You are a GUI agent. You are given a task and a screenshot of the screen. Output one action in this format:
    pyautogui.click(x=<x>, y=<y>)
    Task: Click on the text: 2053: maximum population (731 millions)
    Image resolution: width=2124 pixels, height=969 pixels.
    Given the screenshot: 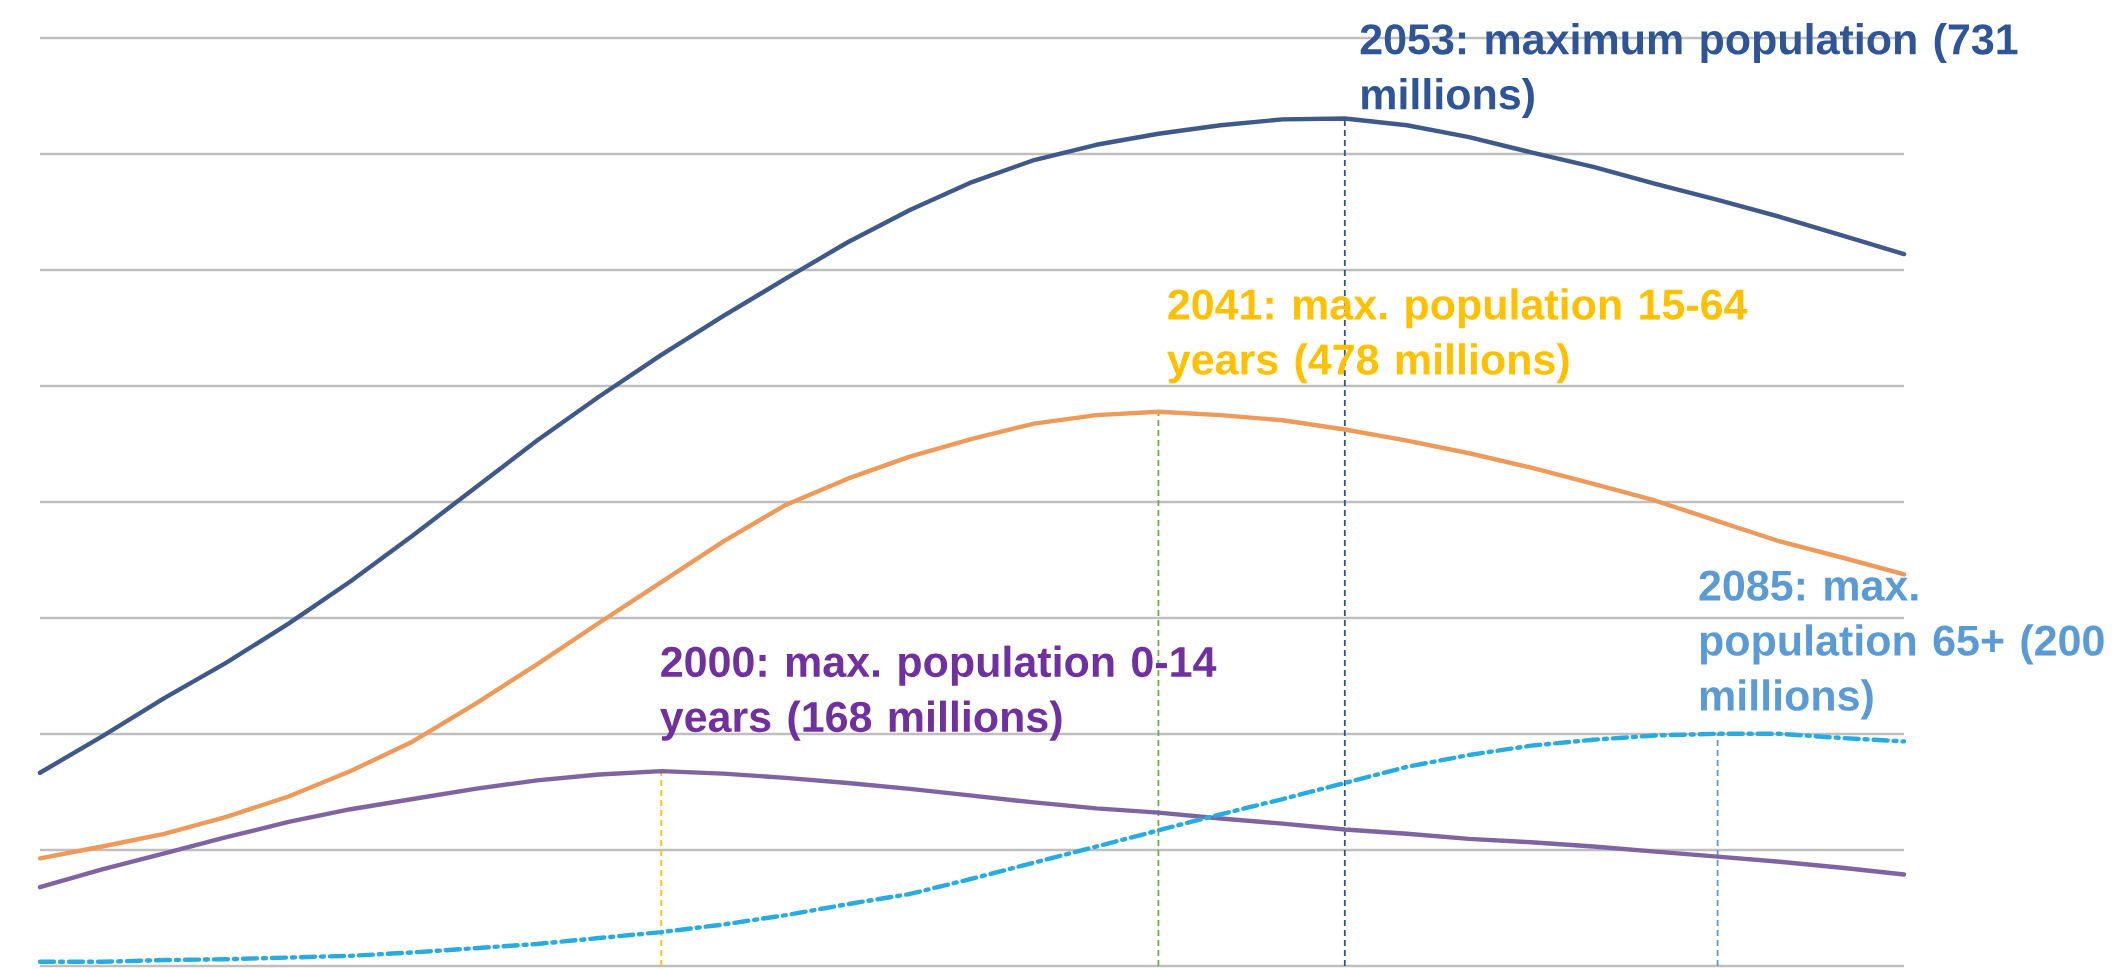 What is the action you would take?
    pyautogui.click(x=1689, y=71)
    